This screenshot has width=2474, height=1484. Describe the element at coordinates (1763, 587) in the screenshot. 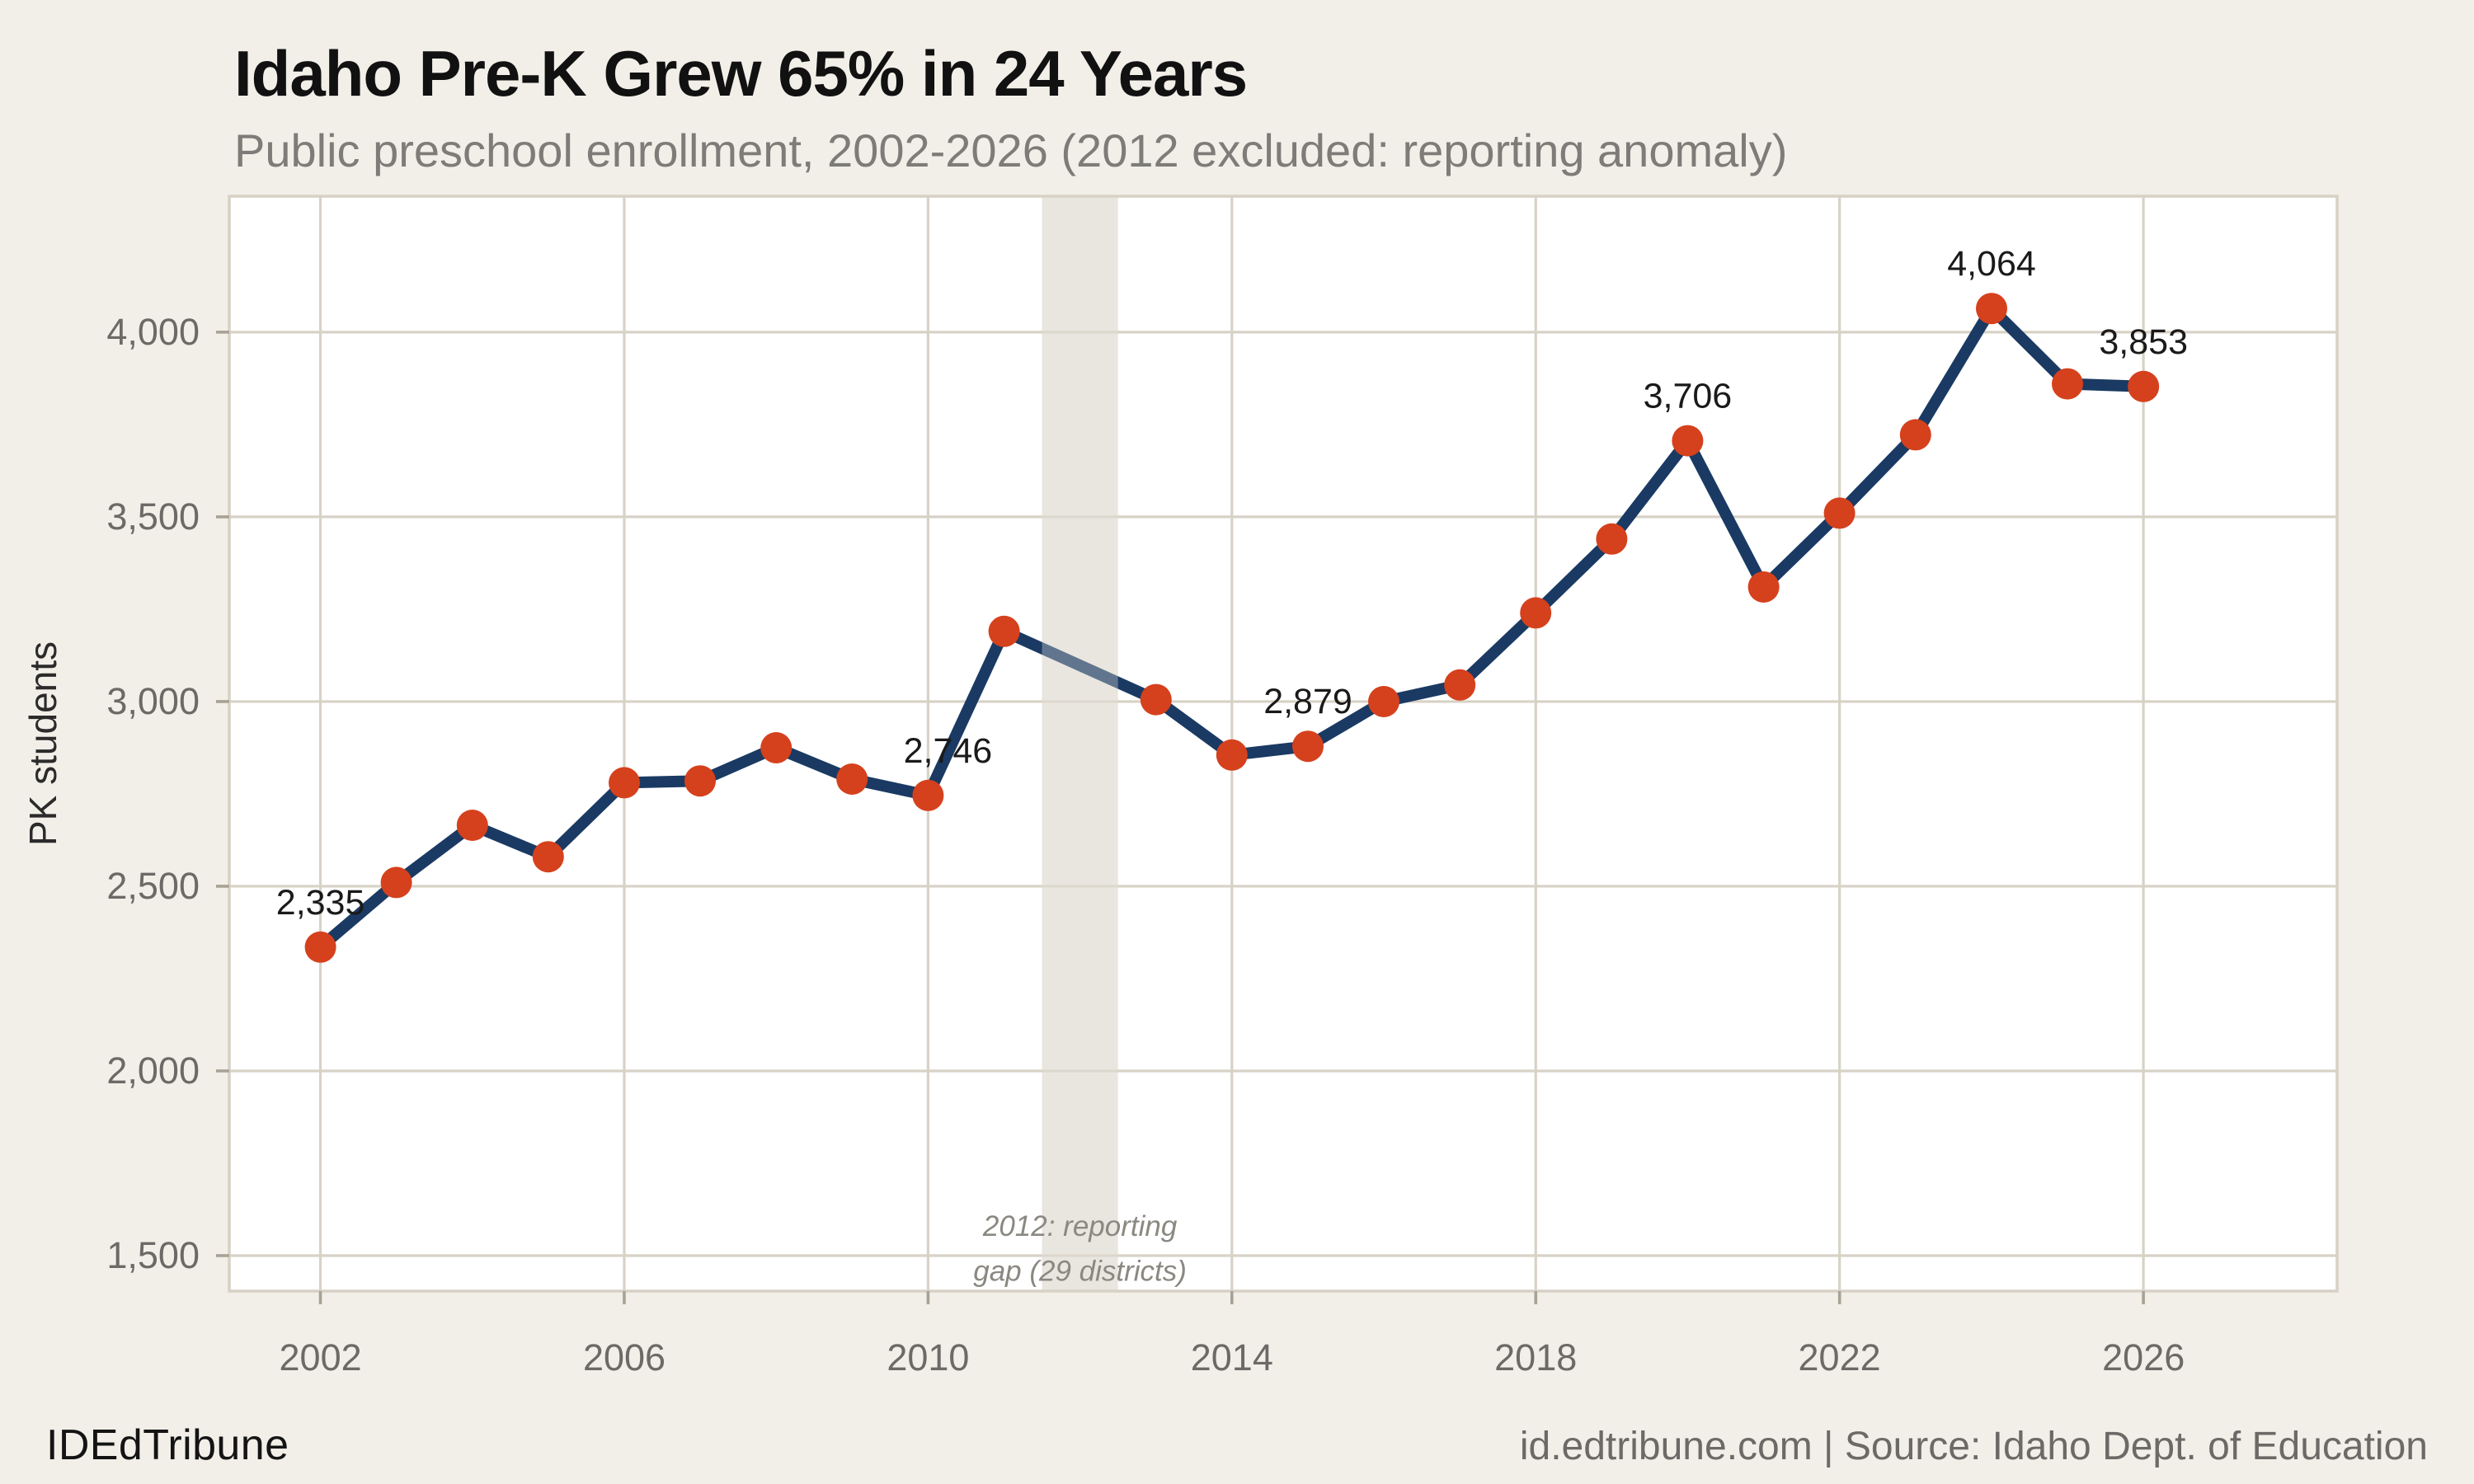

I see `data-point-2021` at that location.